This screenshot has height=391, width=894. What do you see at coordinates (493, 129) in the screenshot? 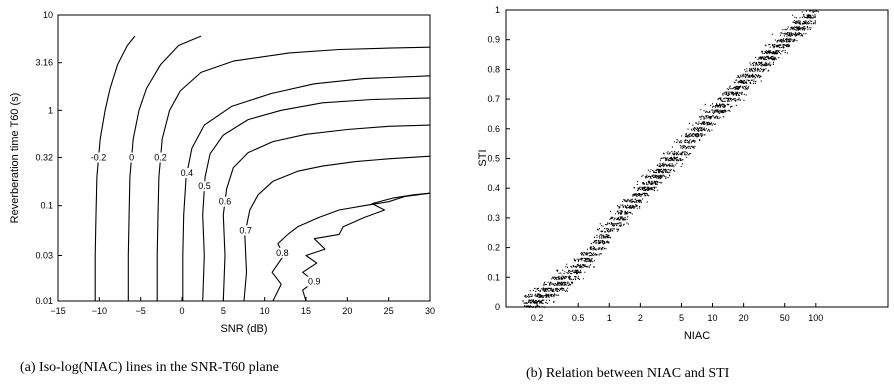
I see `chart-b-ytick-label: 0.6` at bounding box center [493, 129].